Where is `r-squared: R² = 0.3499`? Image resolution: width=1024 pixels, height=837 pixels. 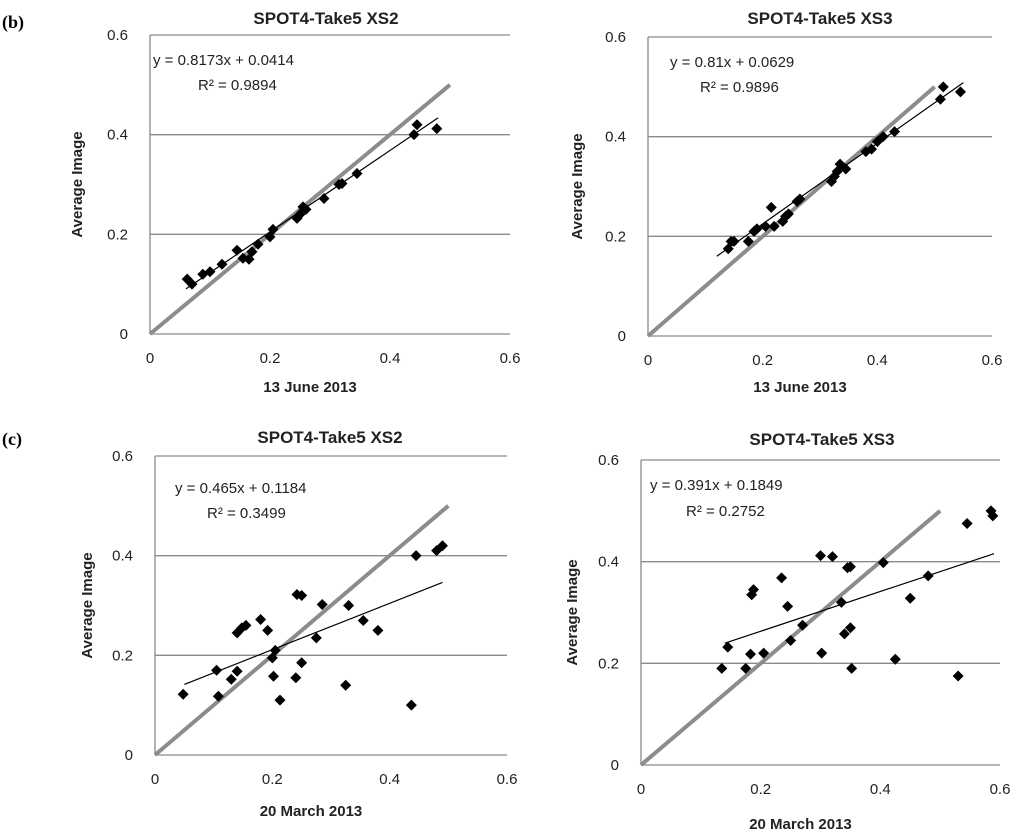
r-squared: R² = 0.3499 is located at coordinates (246, 513).